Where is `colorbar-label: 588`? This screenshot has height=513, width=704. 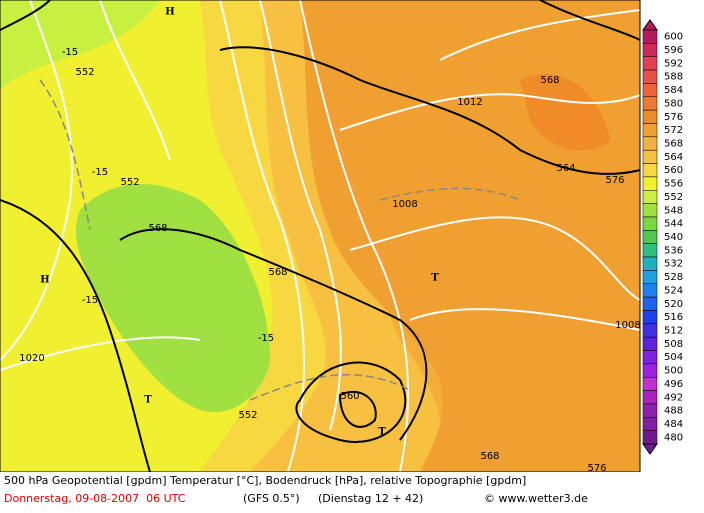 colorbar-label: 588 is located at coordinates (673, 77).